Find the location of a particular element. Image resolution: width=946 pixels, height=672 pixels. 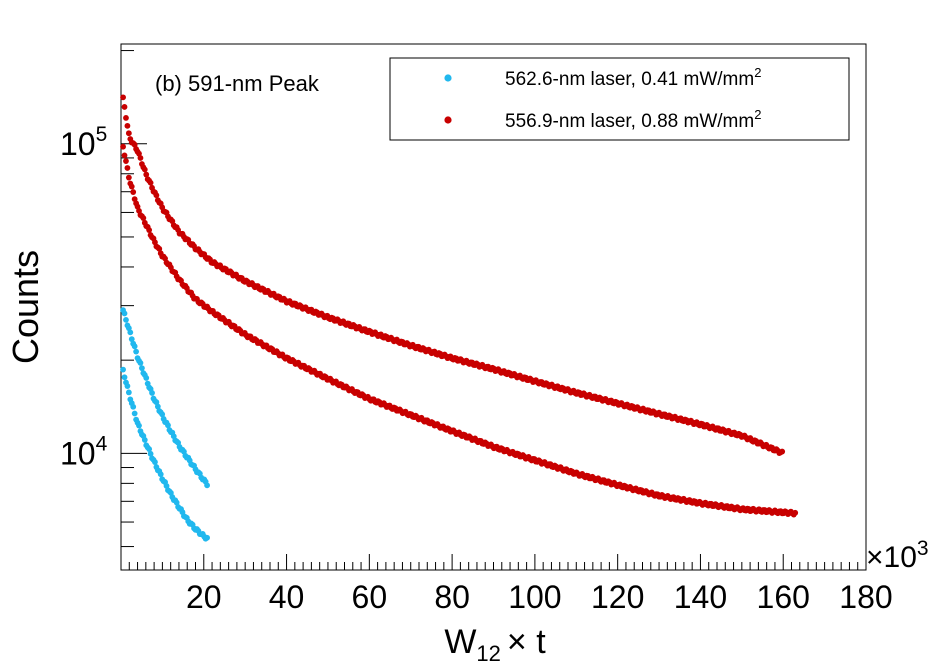

legend-label-series-2: 556.9-nm laser, 0.88 mW/mm2 is located at coordinates (633, 119).